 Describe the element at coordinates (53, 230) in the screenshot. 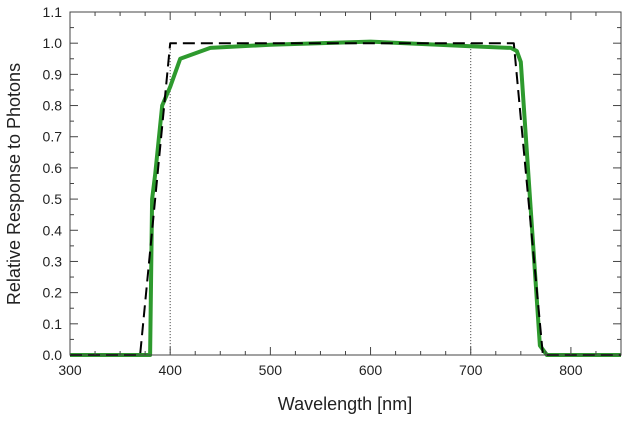

I see `y-tick-label: 0.4` at that location.